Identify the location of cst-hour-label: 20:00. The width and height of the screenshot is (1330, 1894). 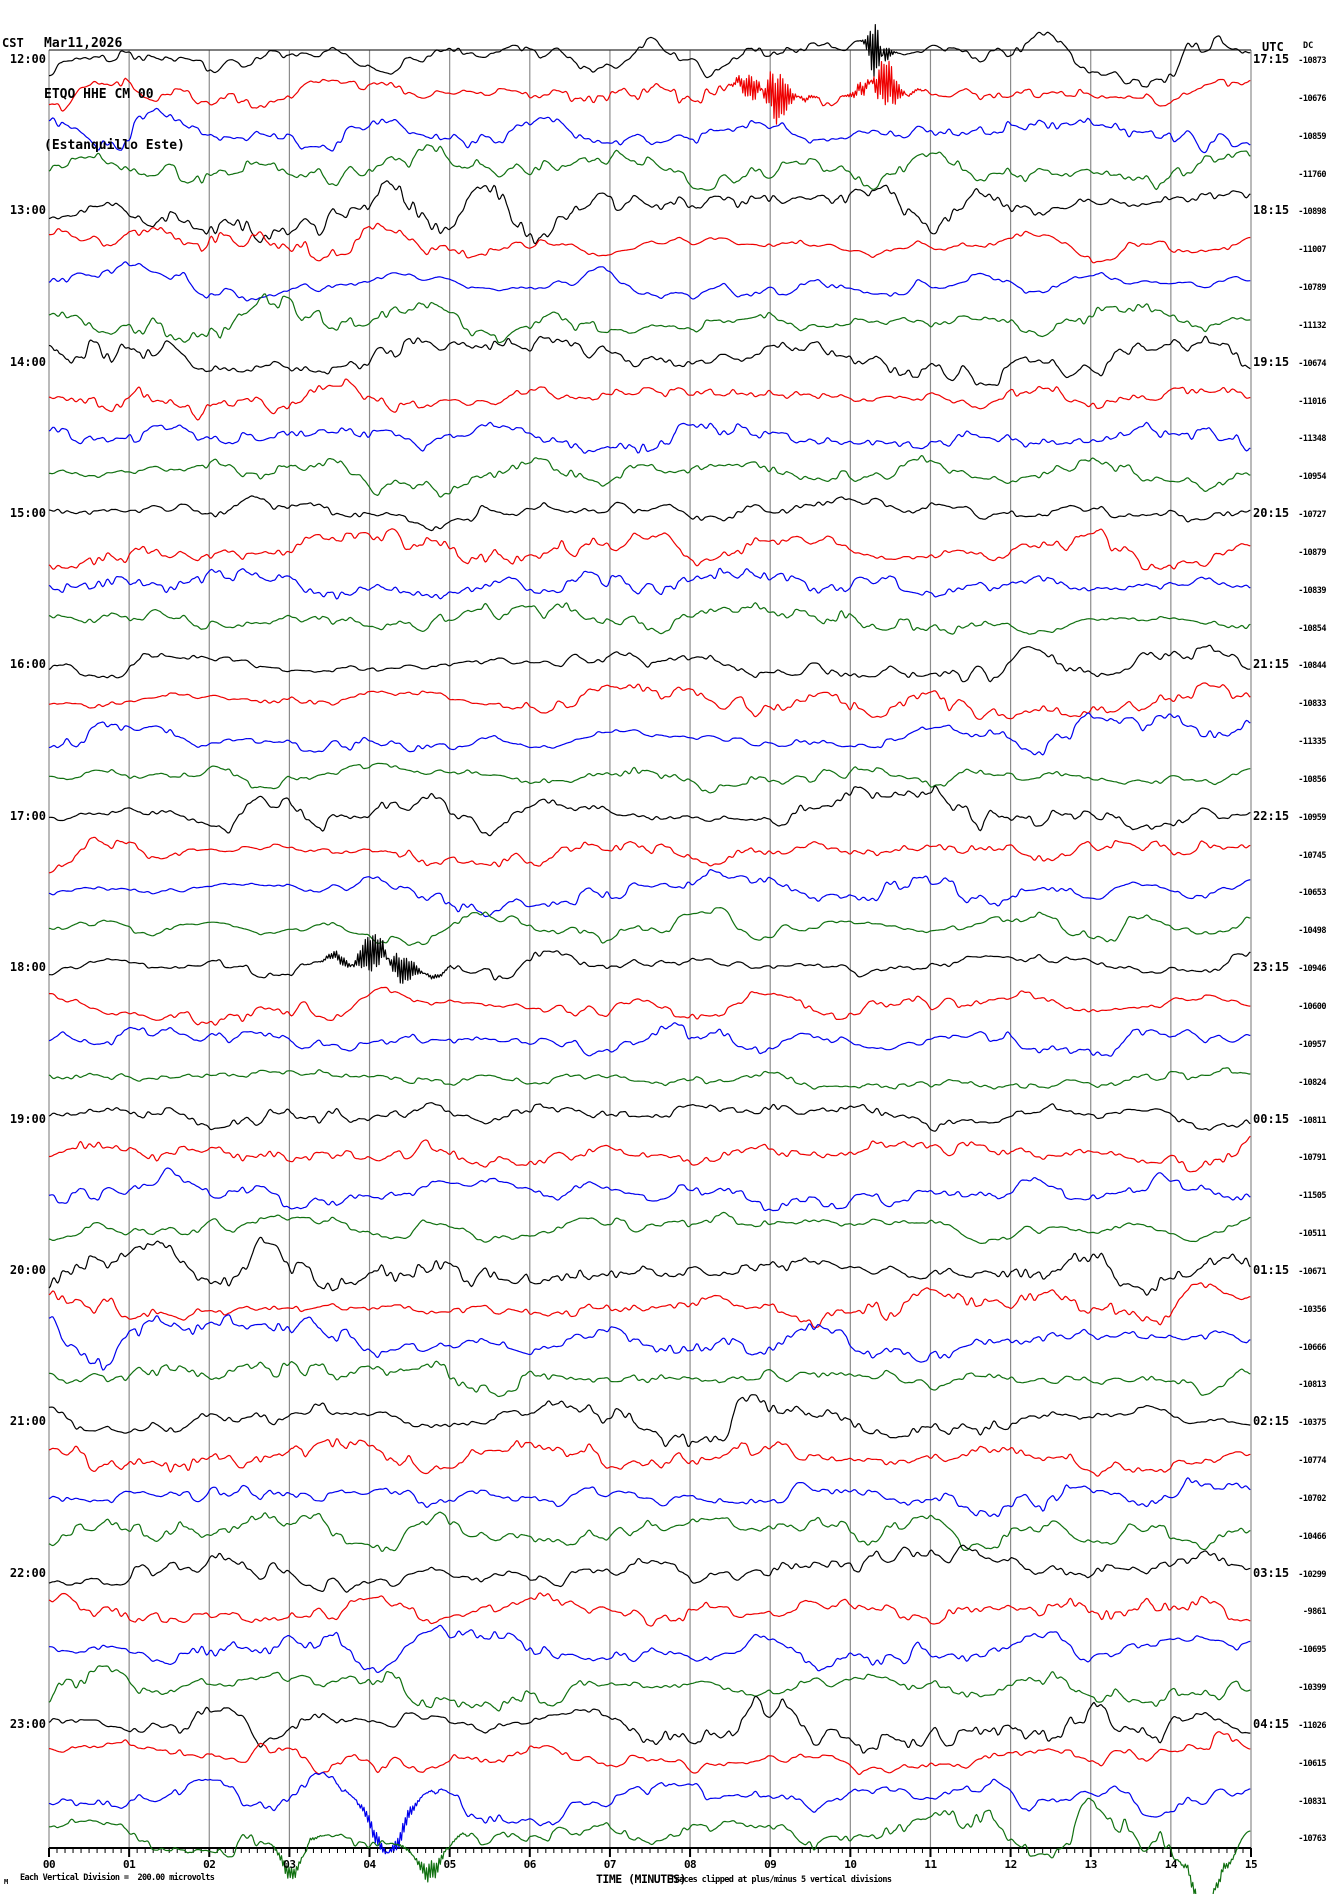
(27, 1269).